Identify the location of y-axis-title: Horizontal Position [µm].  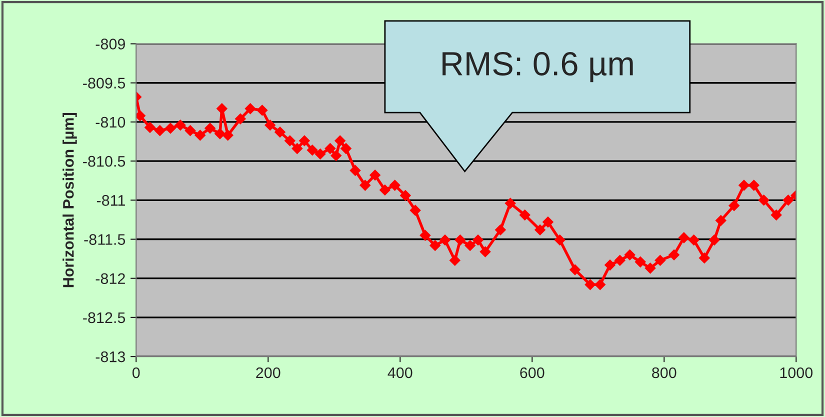
(69, 200).